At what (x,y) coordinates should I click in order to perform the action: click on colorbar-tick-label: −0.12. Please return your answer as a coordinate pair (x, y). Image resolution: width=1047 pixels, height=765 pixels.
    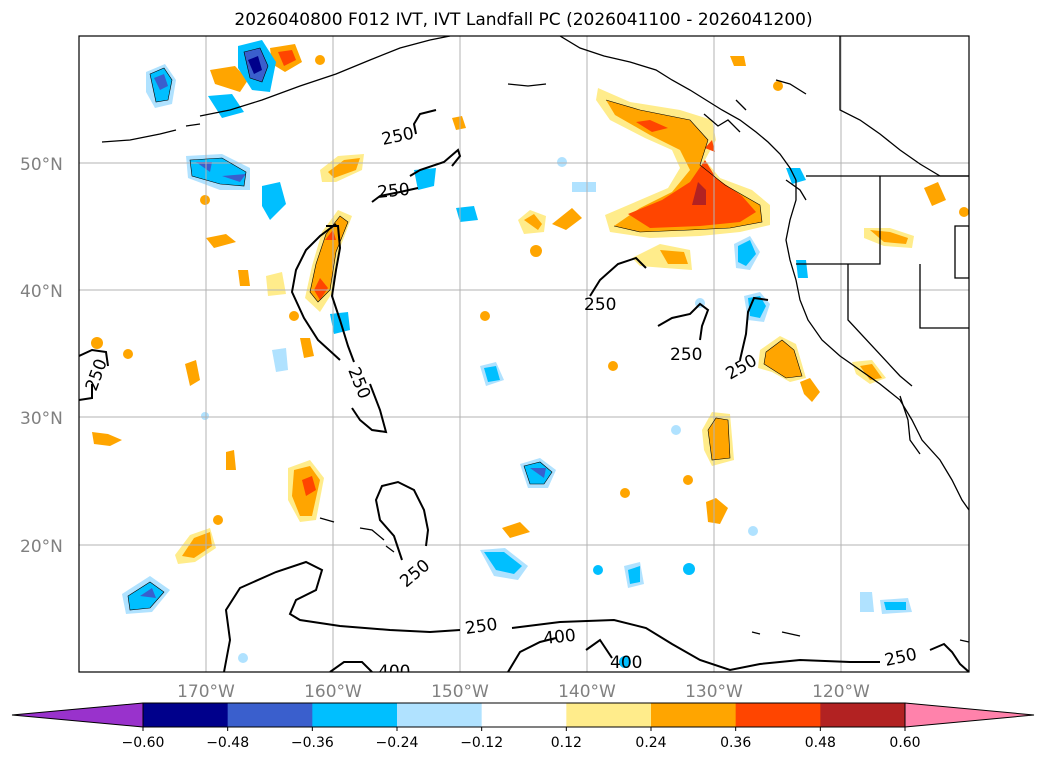
    Looking at the image, I should click on (481, 743).